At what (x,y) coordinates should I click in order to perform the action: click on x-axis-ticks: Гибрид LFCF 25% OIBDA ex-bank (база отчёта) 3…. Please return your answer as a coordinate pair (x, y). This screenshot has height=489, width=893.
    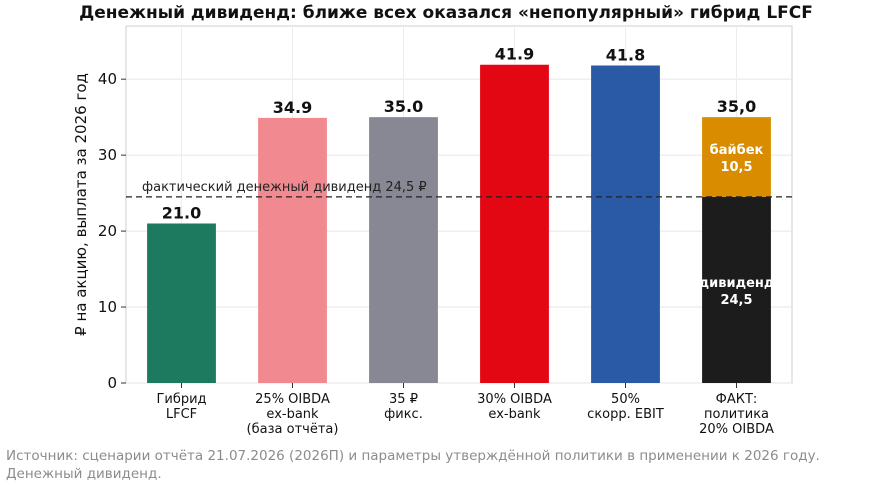
    Looking at the image, I should click on (465, 410).